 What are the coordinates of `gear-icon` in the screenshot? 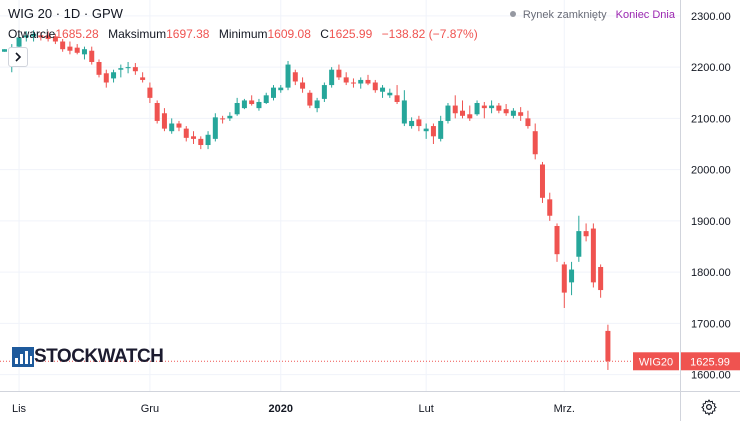 It's located at (709, 407).